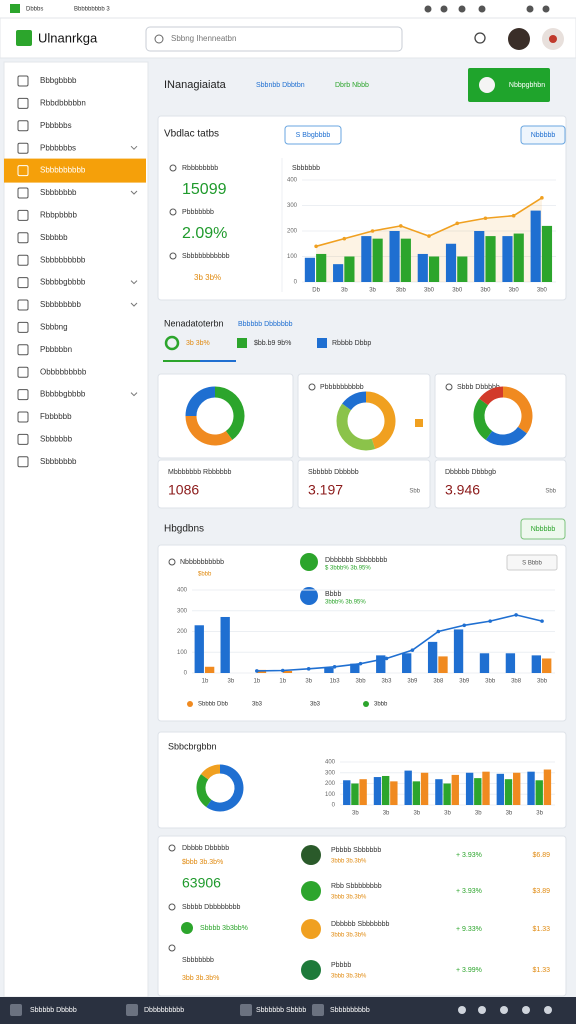 The width and height of the screenshot is (576, 1024). Describe the element at coordinates (356, 850) in the screenshot. I see `row-name: Pbbbb Sbbbbbb` at that location.